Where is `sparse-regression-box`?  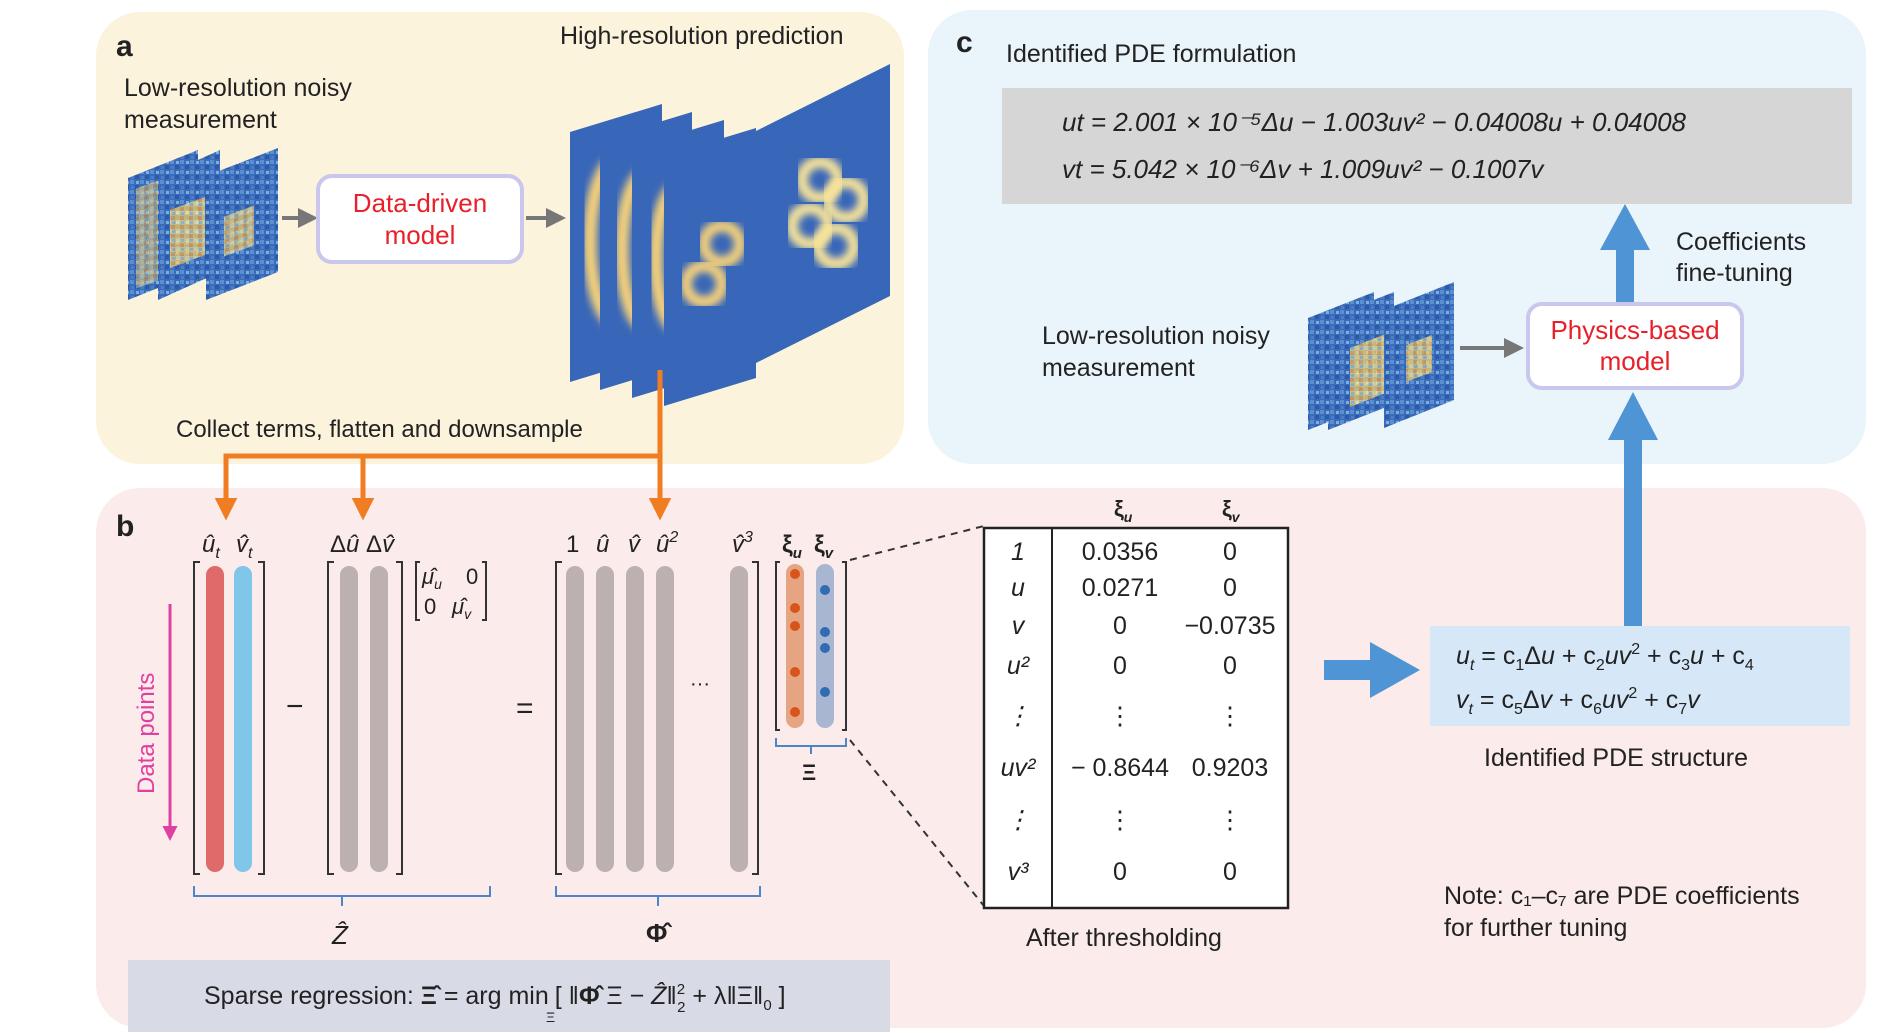 sparse-regression-box is located at coordinates (509, 996).